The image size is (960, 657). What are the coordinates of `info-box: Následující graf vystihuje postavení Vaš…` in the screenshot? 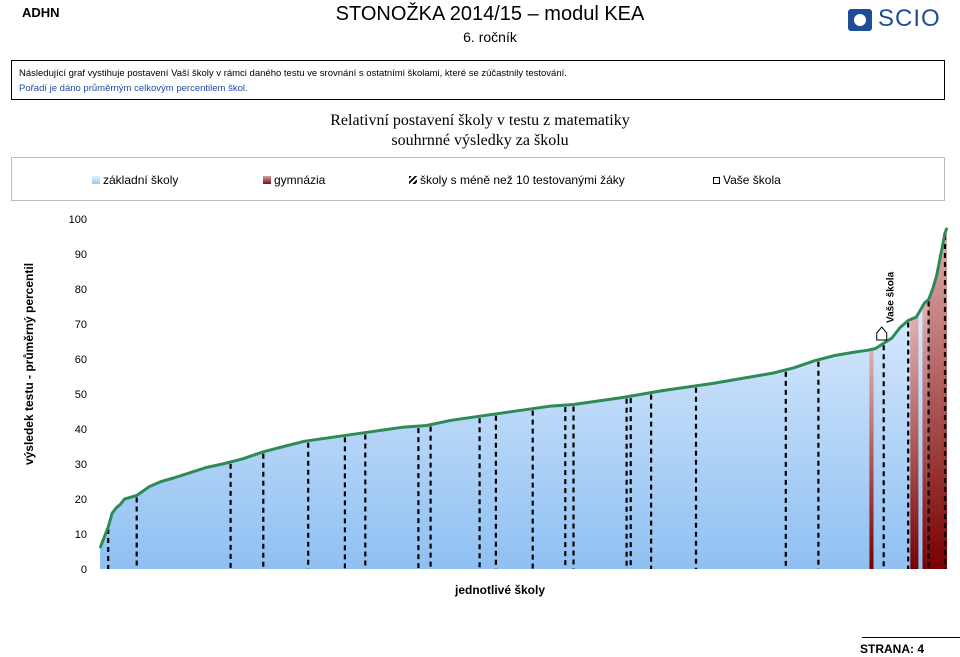 It's located at (478, 80).